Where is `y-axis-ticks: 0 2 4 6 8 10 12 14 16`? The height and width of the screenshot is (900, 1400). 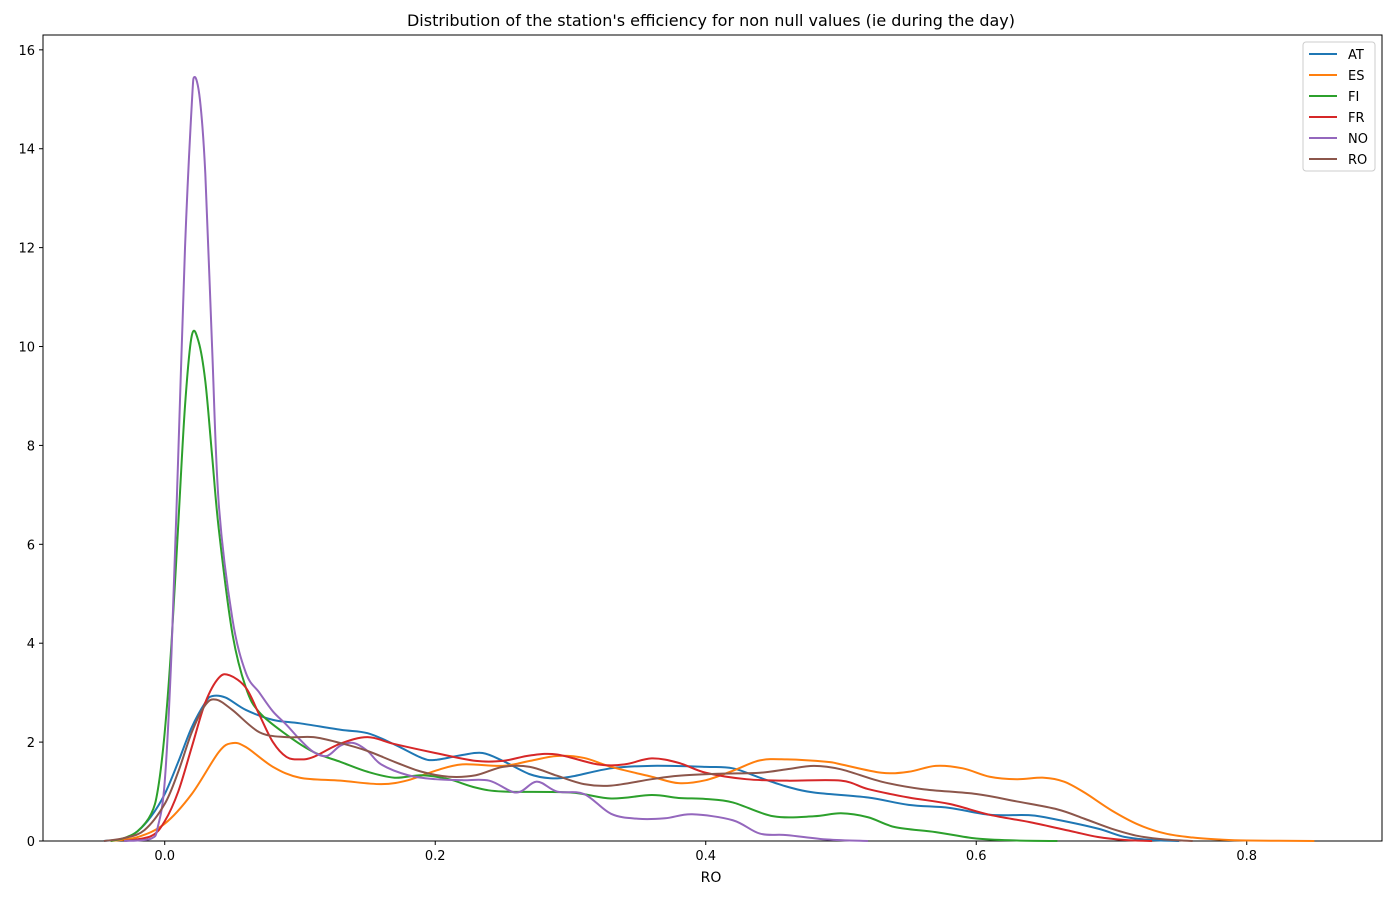 y-axis-ticks: 0 2 4 6 8 10 12 14 16 is located at coordinates (30, 447).